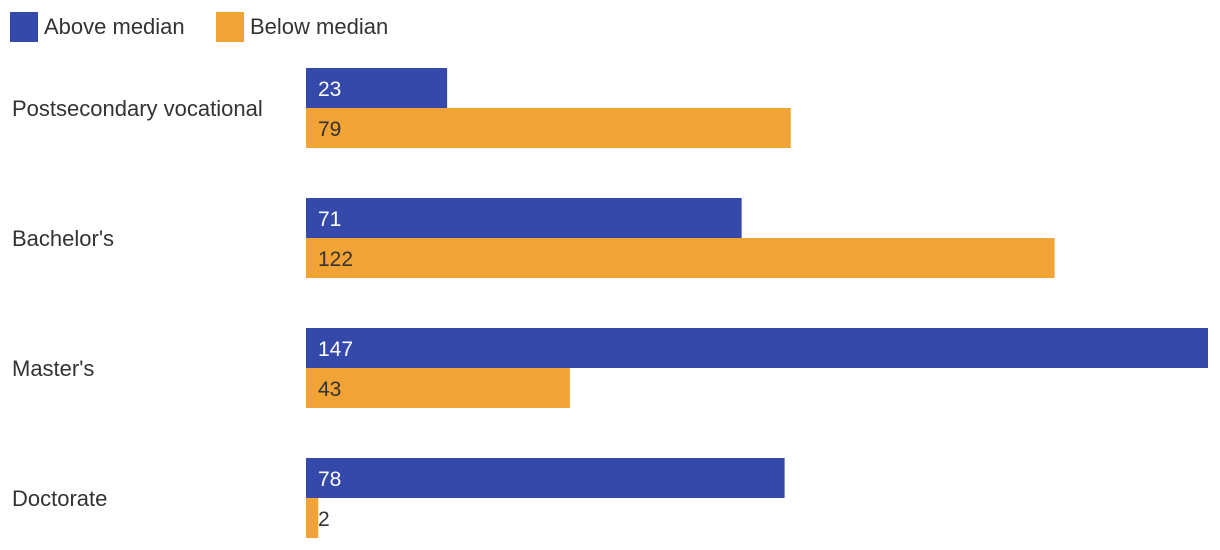 Image resolution: width=1220 pixels, height=550 pixels. I want to click on category-label-postsecondary-vocational: Postsecondary vocational, so click(137, 108).